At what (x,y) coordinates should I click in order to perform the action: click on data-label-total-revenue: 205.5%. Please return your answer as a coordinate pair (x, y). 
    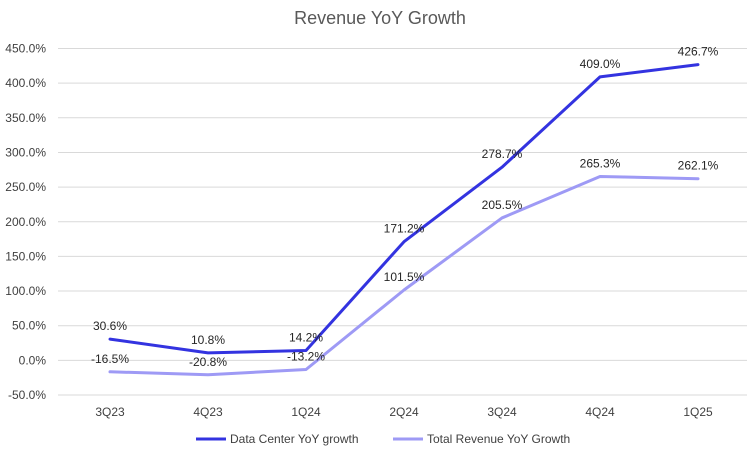
    Looking at the image, I should click on (502, 205).